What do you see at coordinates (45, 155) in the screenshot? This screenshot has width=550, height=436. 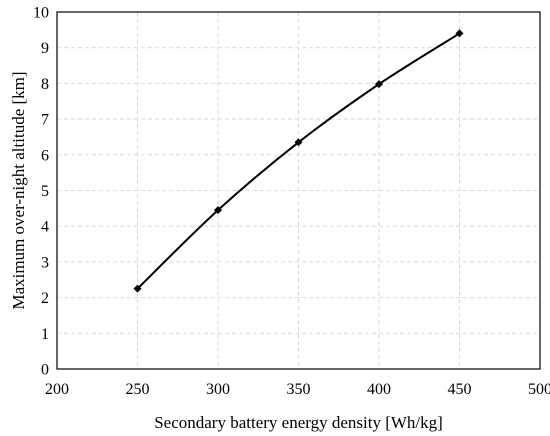 I see `y-tick-label: 6` at bounding box center [45, 155].